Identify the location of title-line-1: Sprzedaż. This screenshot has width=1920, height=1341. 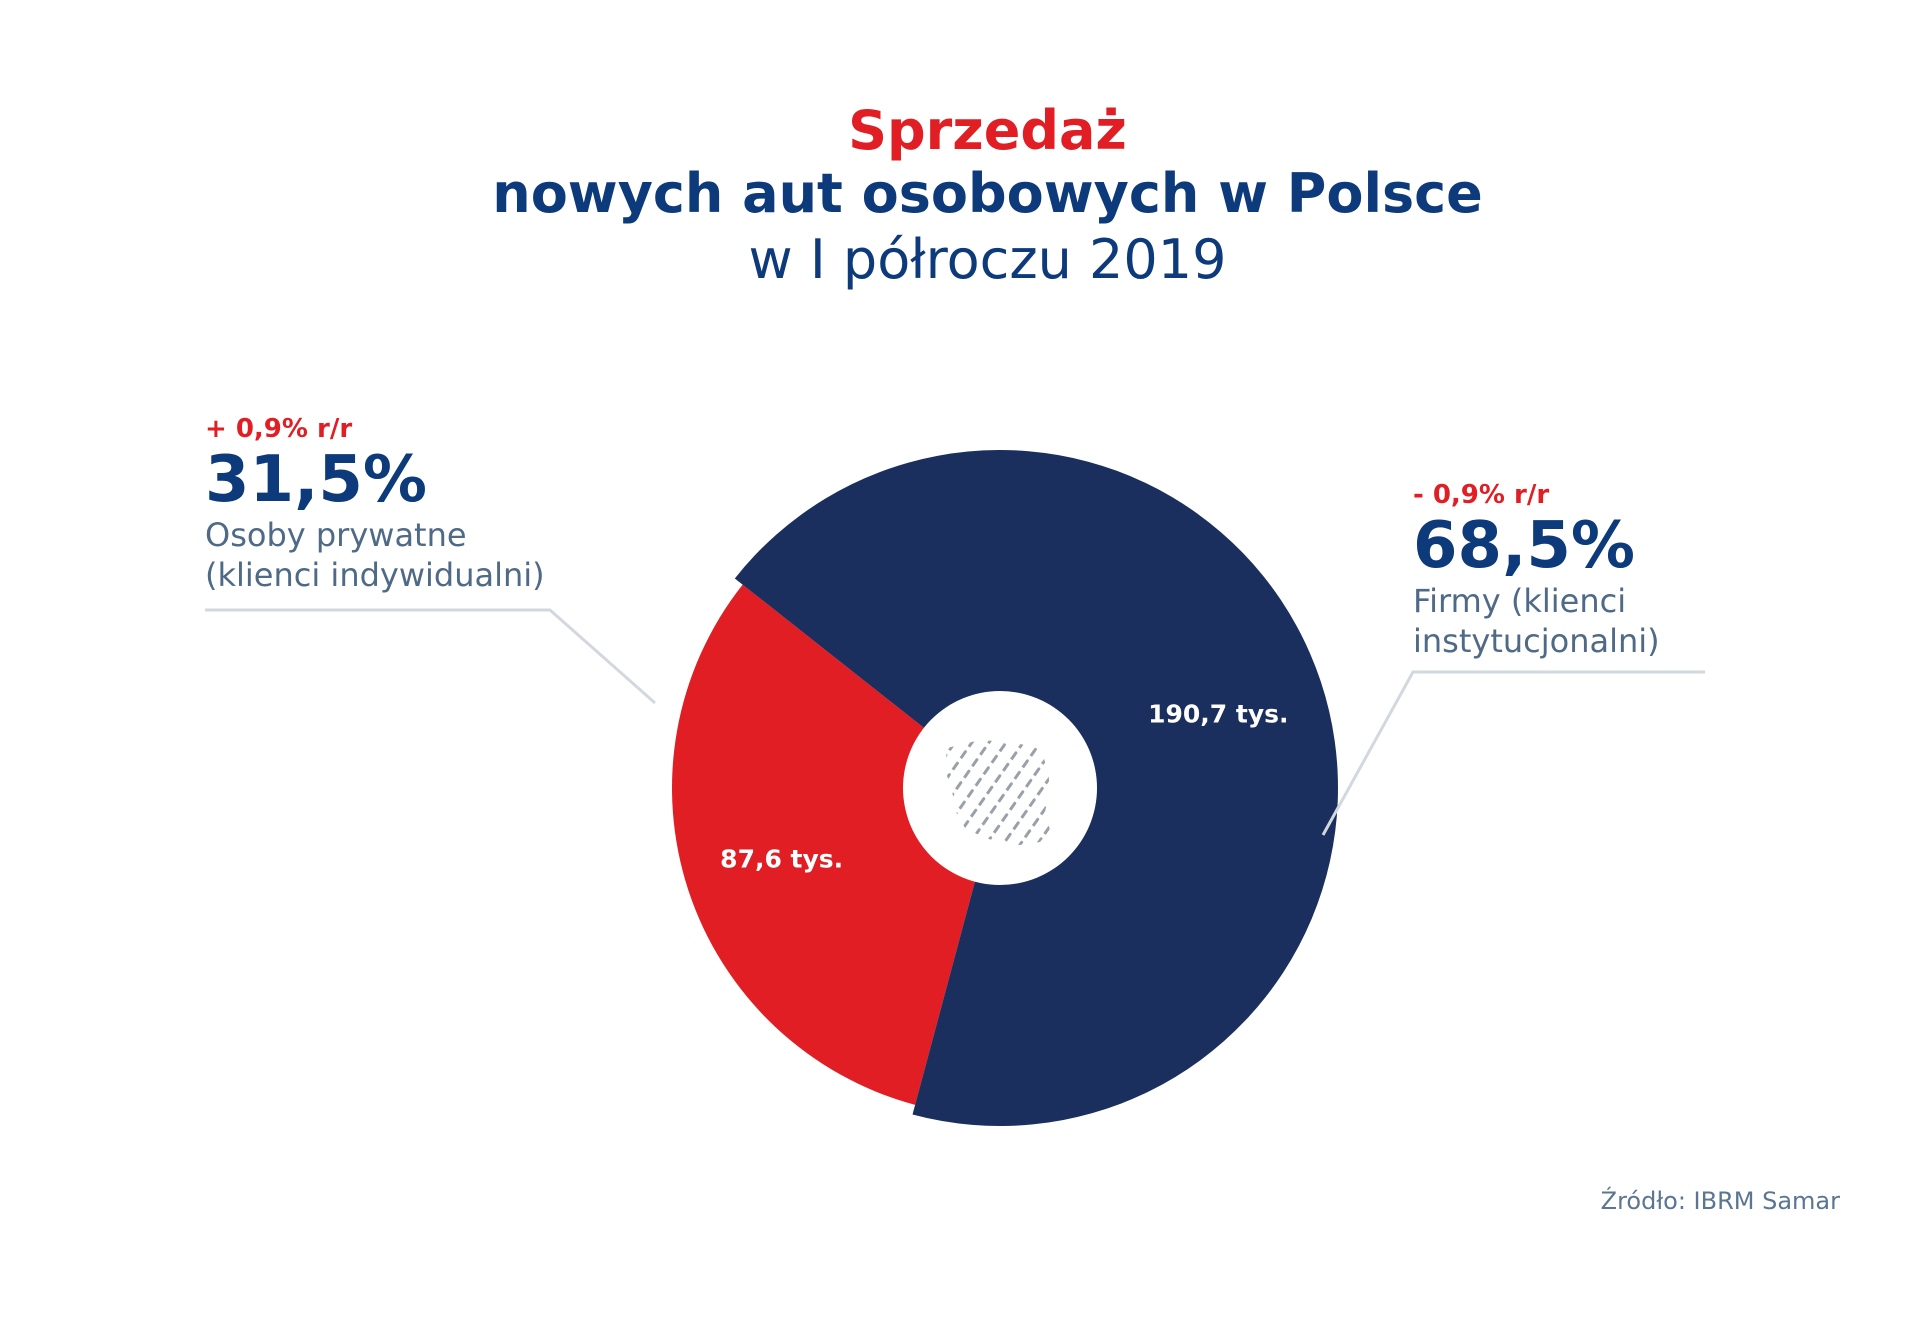
(987, 130).